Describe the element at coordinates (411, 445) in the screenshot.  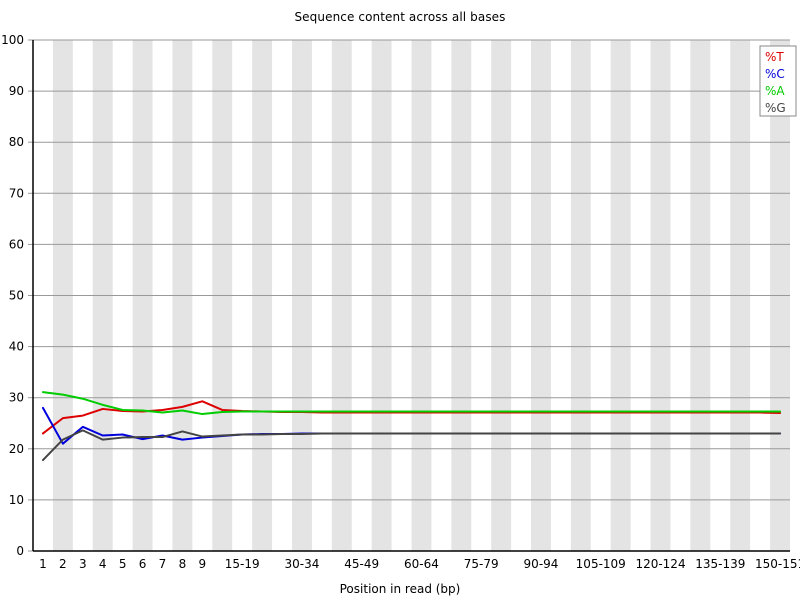
I see `series-line-pct-G` at that location.